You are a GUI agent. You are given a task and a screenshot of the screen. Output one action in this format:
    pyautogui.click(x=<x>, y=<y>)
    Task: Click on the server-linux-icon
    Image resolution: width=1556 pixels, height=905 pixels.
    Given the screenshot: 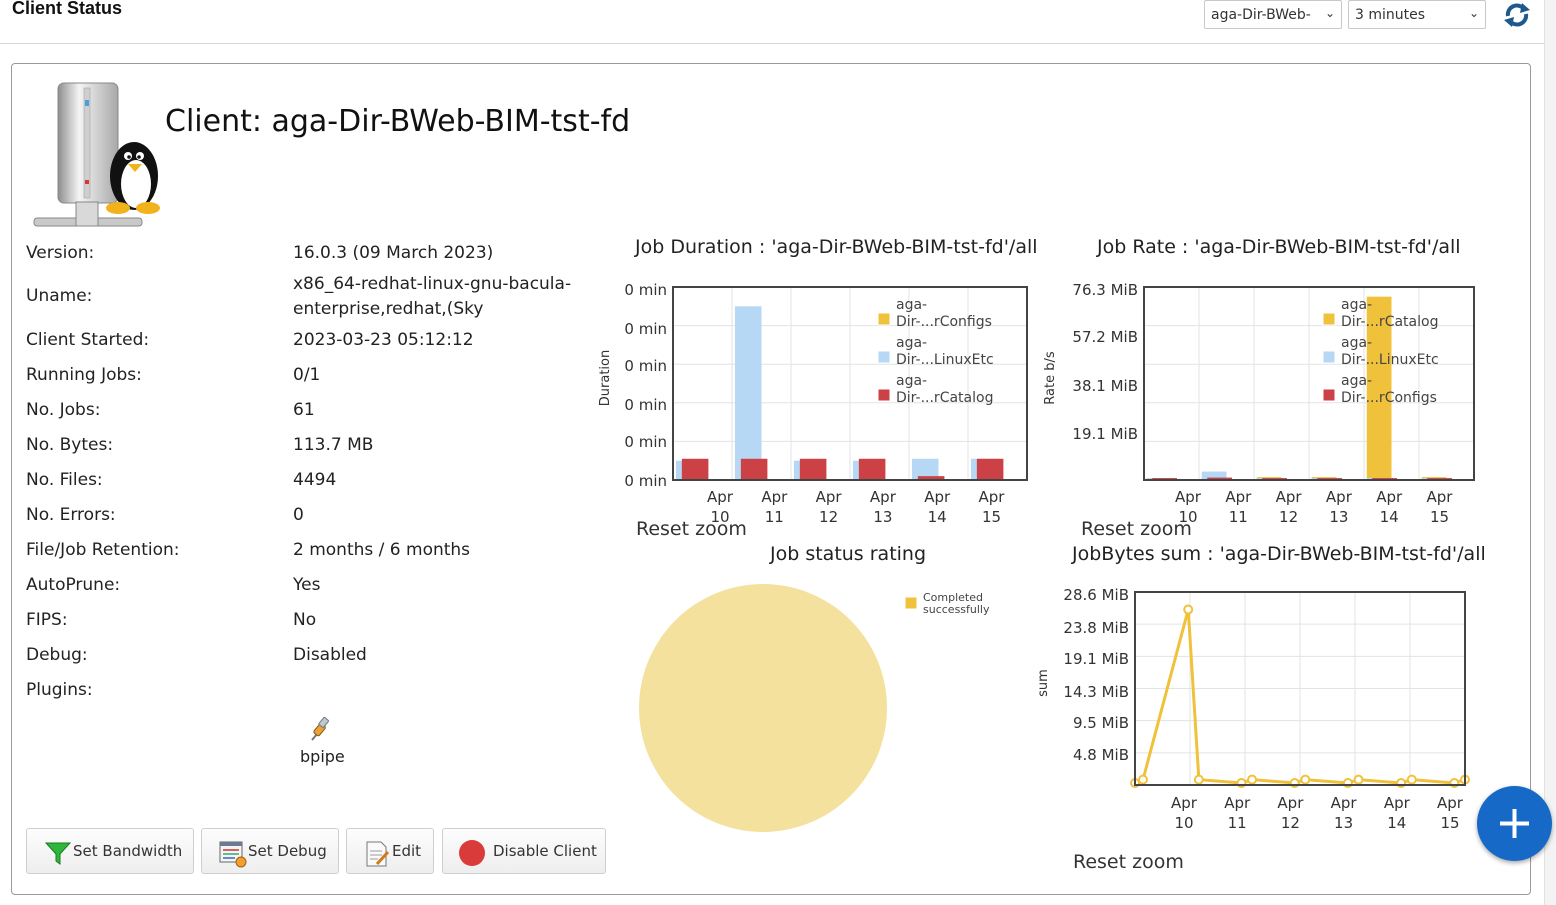 What is the action you would take?
    pyautogui.click(x=96, y=154)
    